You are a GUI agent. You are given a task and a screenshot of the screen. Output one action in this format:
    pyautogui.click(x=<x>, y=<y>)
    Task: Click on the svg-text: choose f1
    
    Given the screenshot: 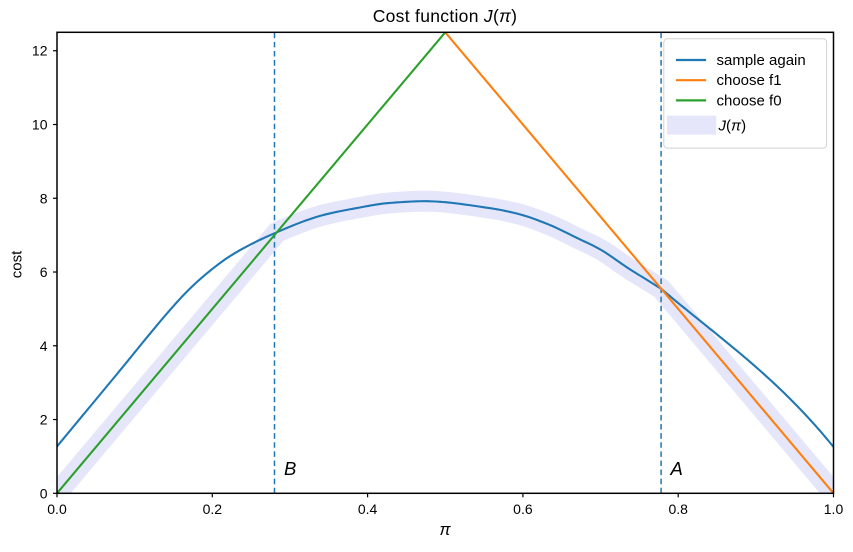 What is the action you would take?
    pyautogui.click(x=749, y=80)
    